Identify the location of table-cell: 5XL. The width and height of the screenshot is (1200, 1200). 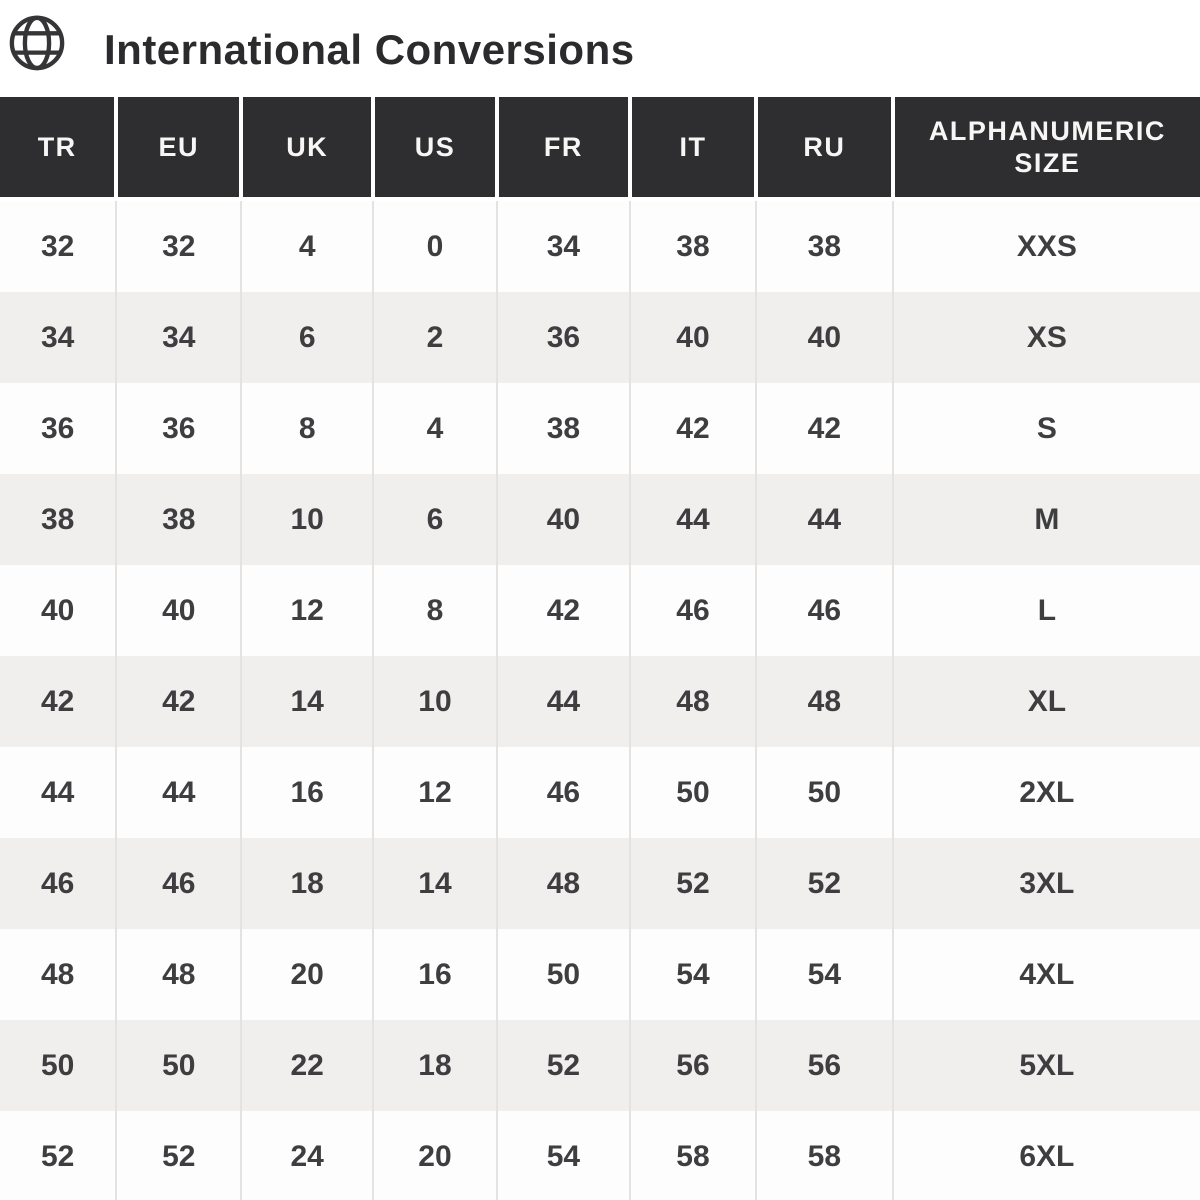
(1047, 1065).